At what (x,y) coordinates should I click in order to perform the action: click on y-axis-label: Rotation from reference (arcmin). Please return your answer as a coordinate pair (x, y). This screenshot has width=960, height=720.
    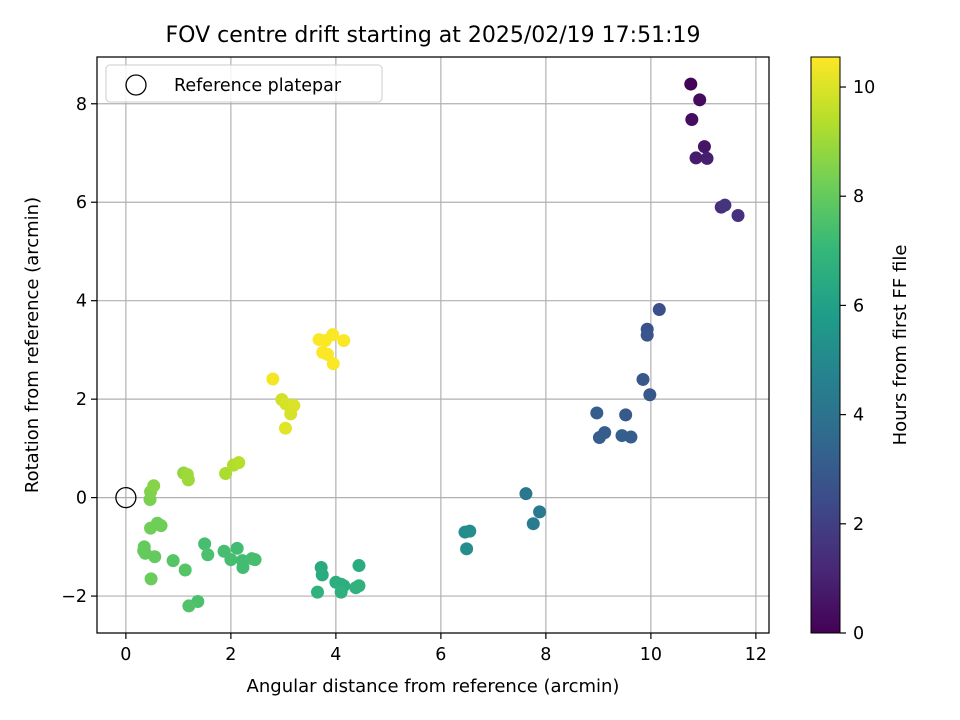
    Looking at the image, I should click on (32, 345).